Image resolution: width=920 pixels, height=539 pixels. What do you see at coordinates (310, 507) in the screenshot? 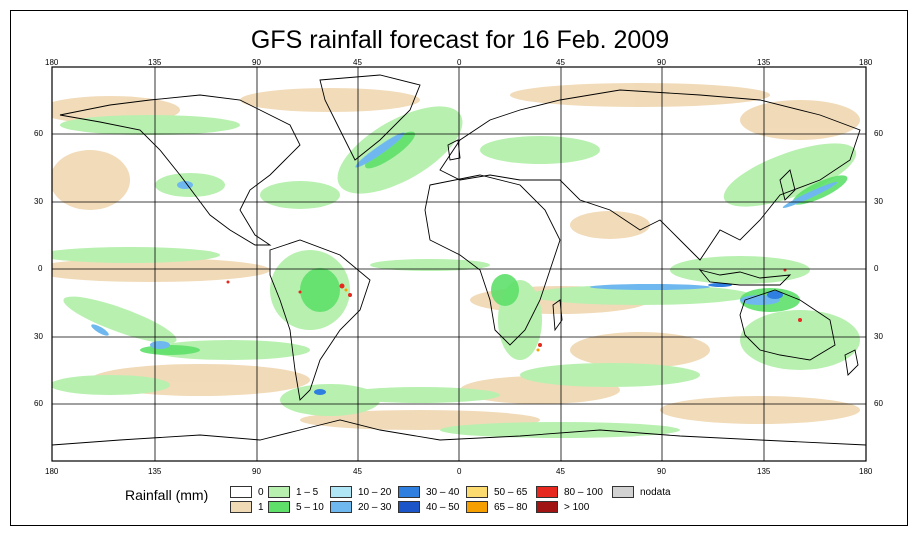
I see `legend-label: 5 – 10` at bounding box center [310, 507].